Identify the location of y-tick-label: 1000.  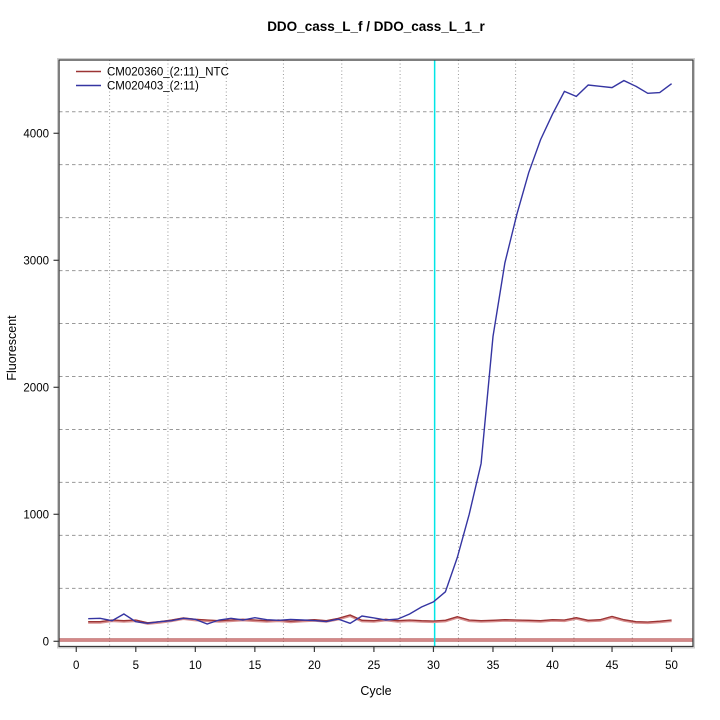
(36, 515).